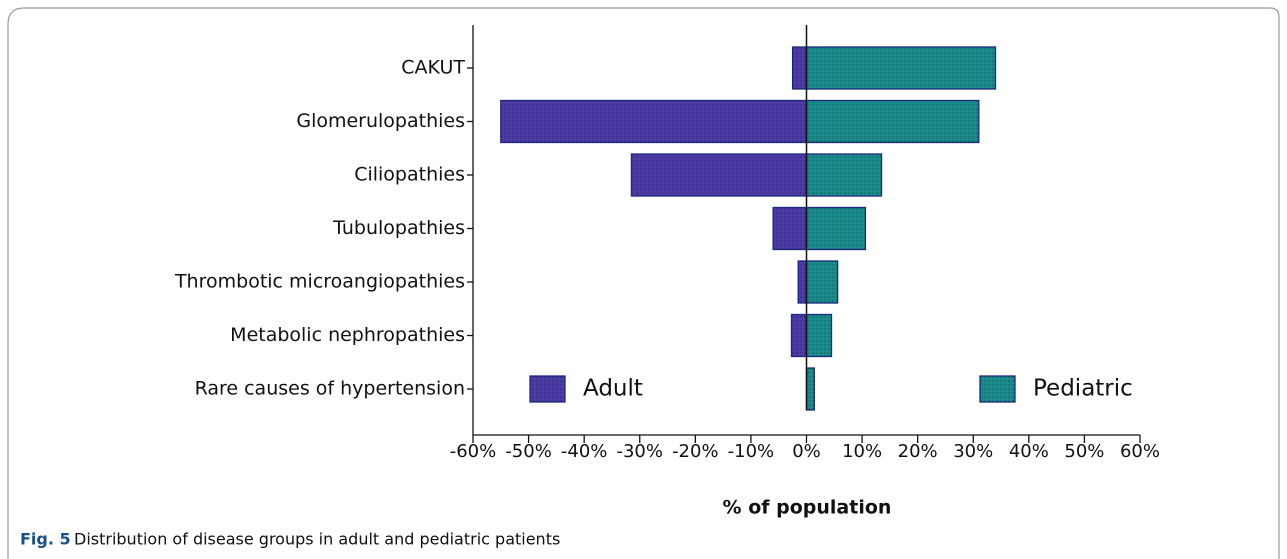 This screenshot has height=559, width=1287. Describe the element at coordinates (1029, 451) in the screenshot. I see `x-tick-label: 40%` at that location.